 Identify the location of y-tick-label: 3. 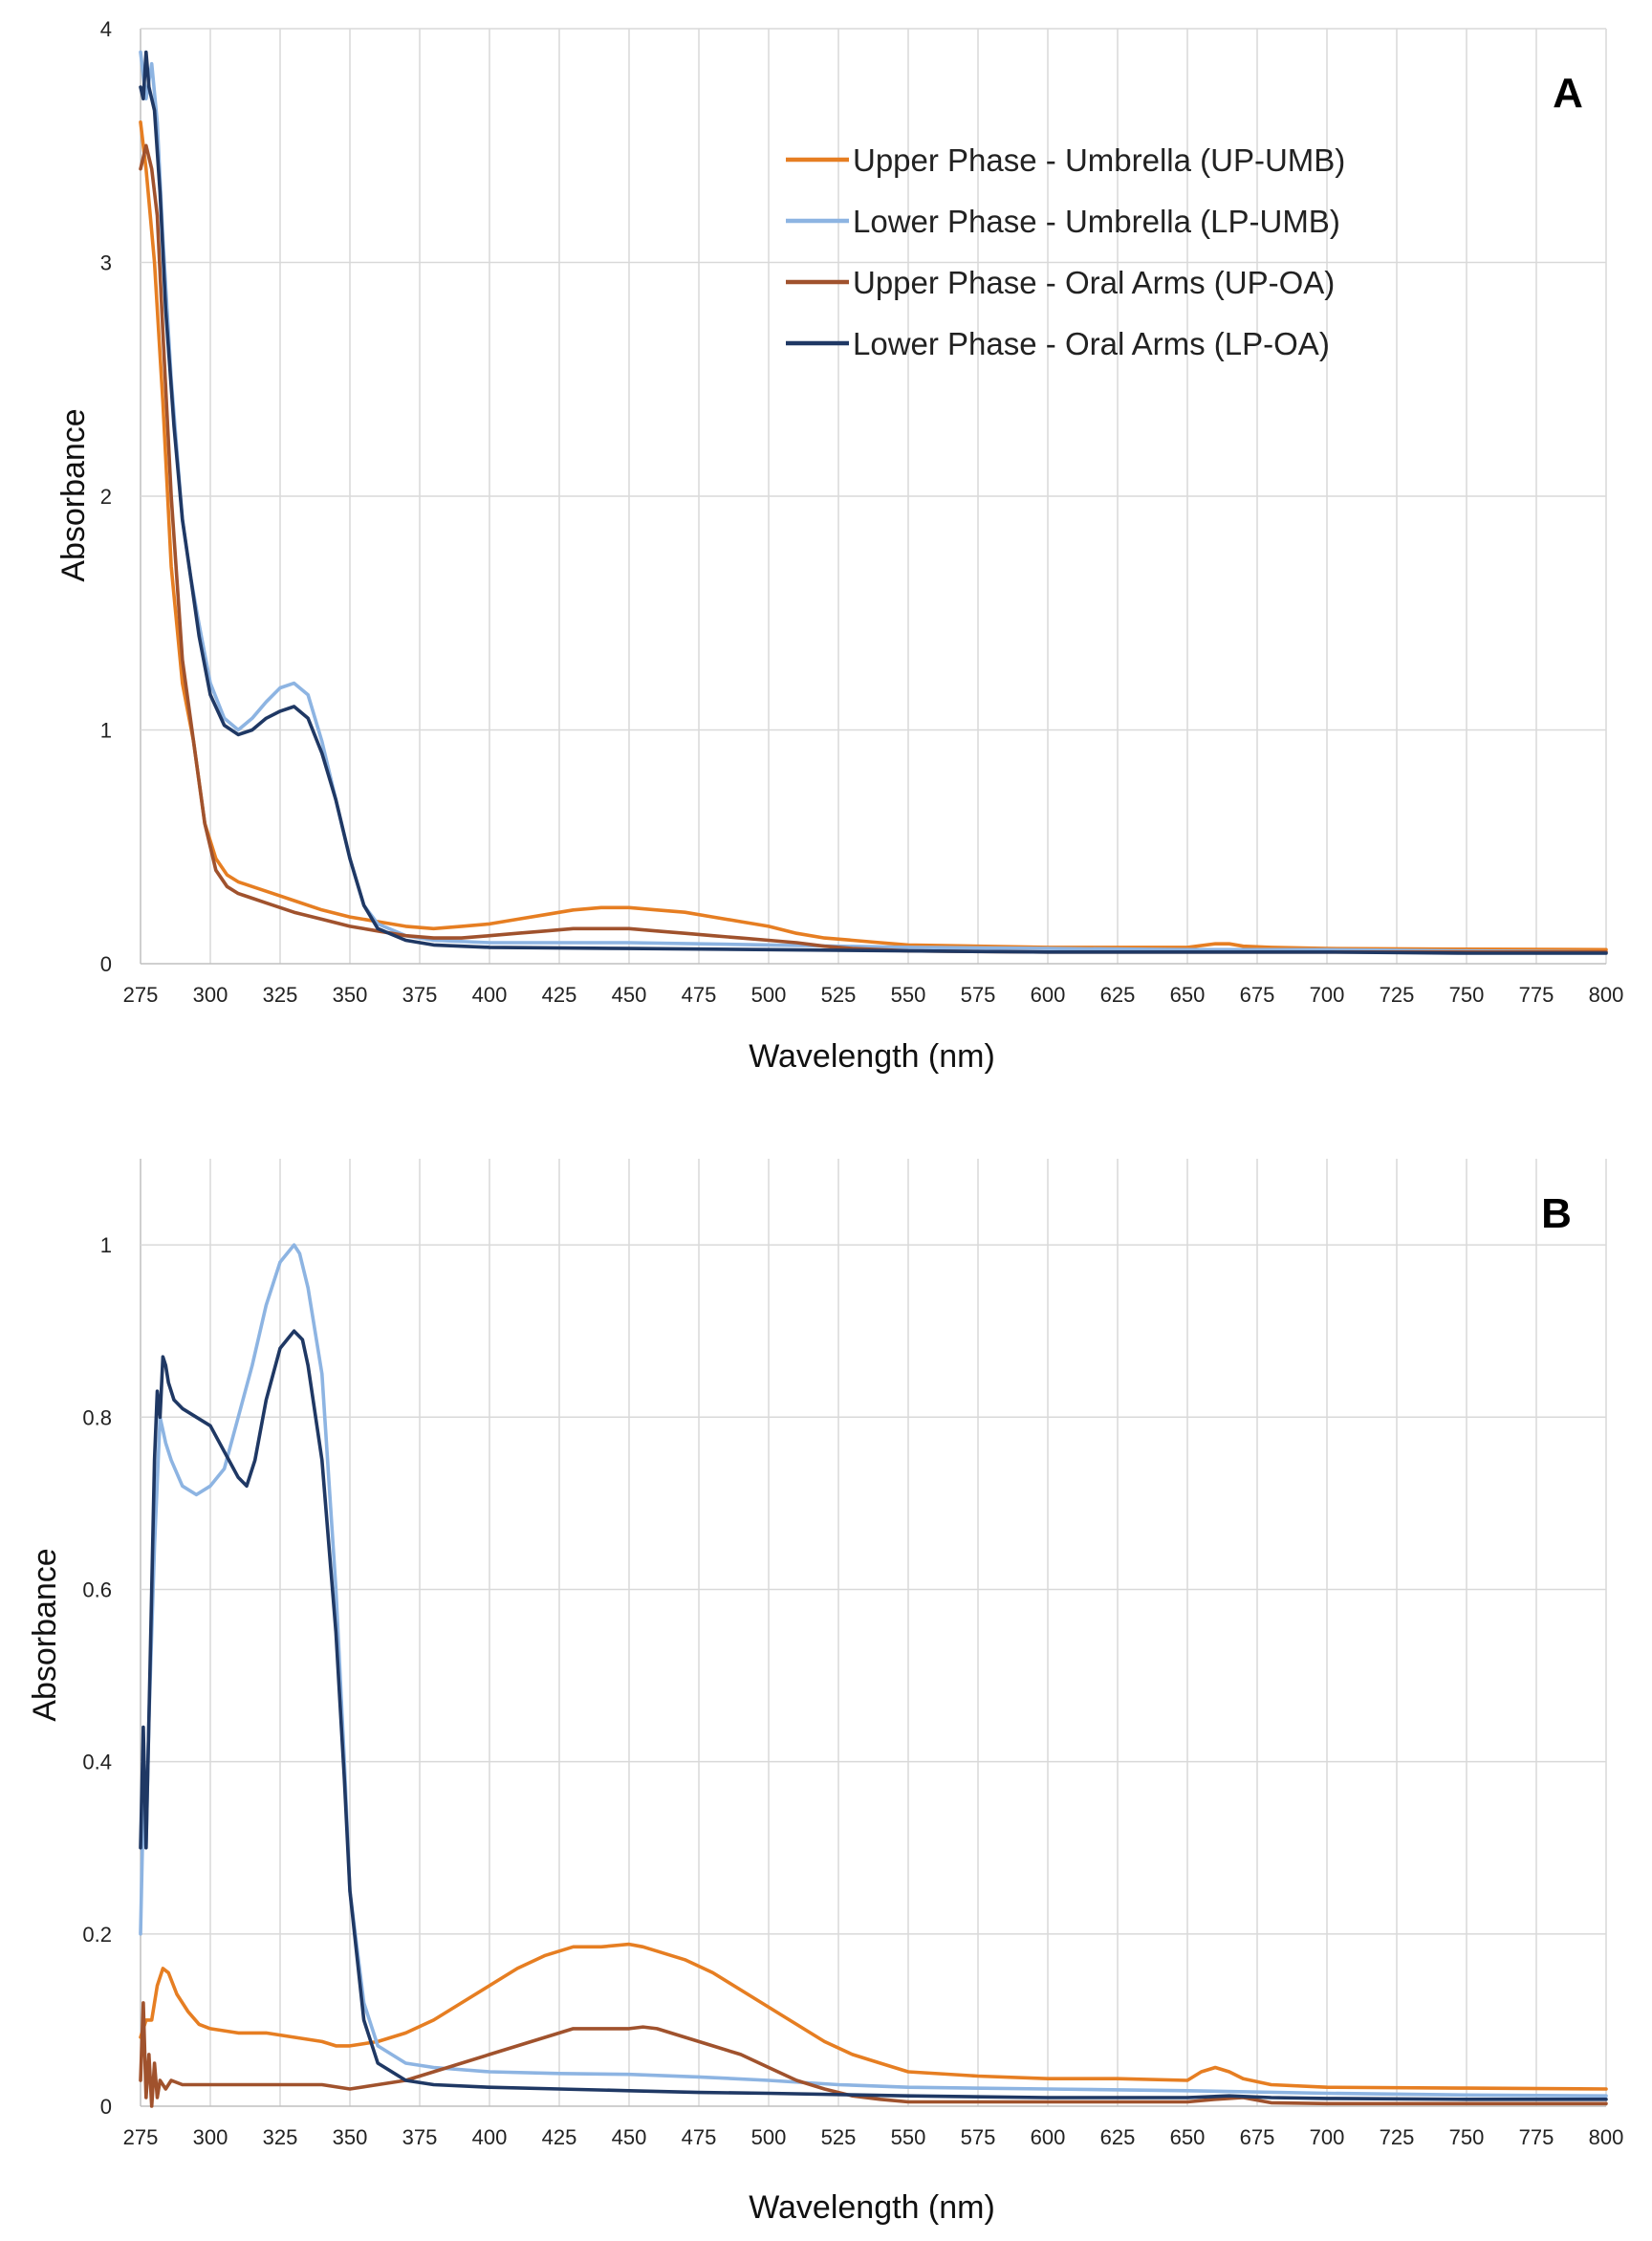
(106, 263).